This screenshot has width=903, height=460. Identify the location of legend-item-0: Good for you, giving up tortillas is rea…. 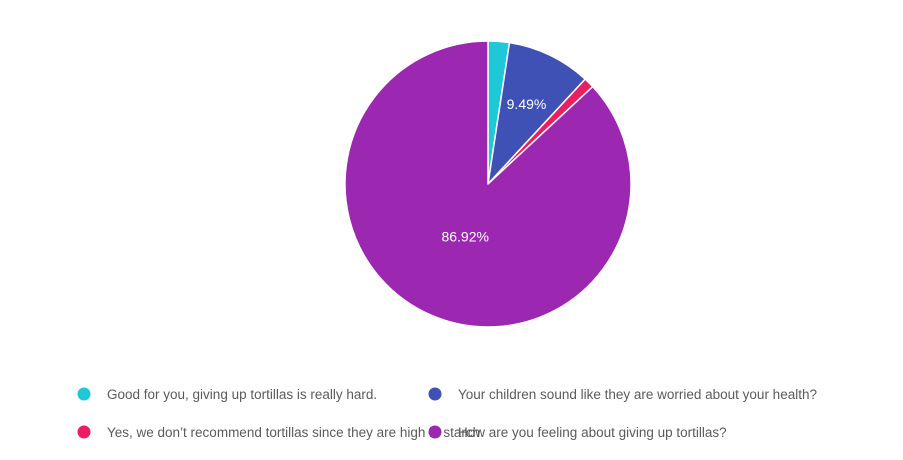
(227, 394).